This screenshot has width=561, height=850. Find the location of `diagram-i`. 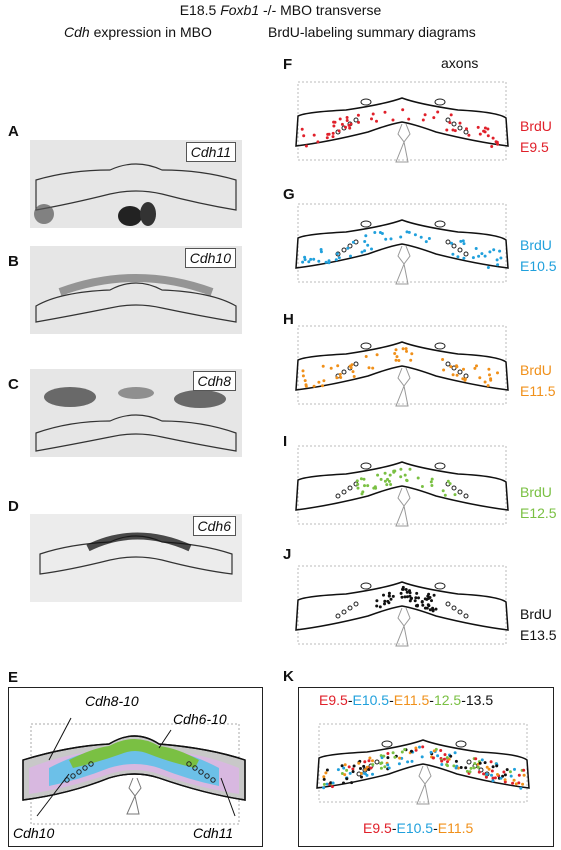

diagram-i is located at coordinates (402, 485).